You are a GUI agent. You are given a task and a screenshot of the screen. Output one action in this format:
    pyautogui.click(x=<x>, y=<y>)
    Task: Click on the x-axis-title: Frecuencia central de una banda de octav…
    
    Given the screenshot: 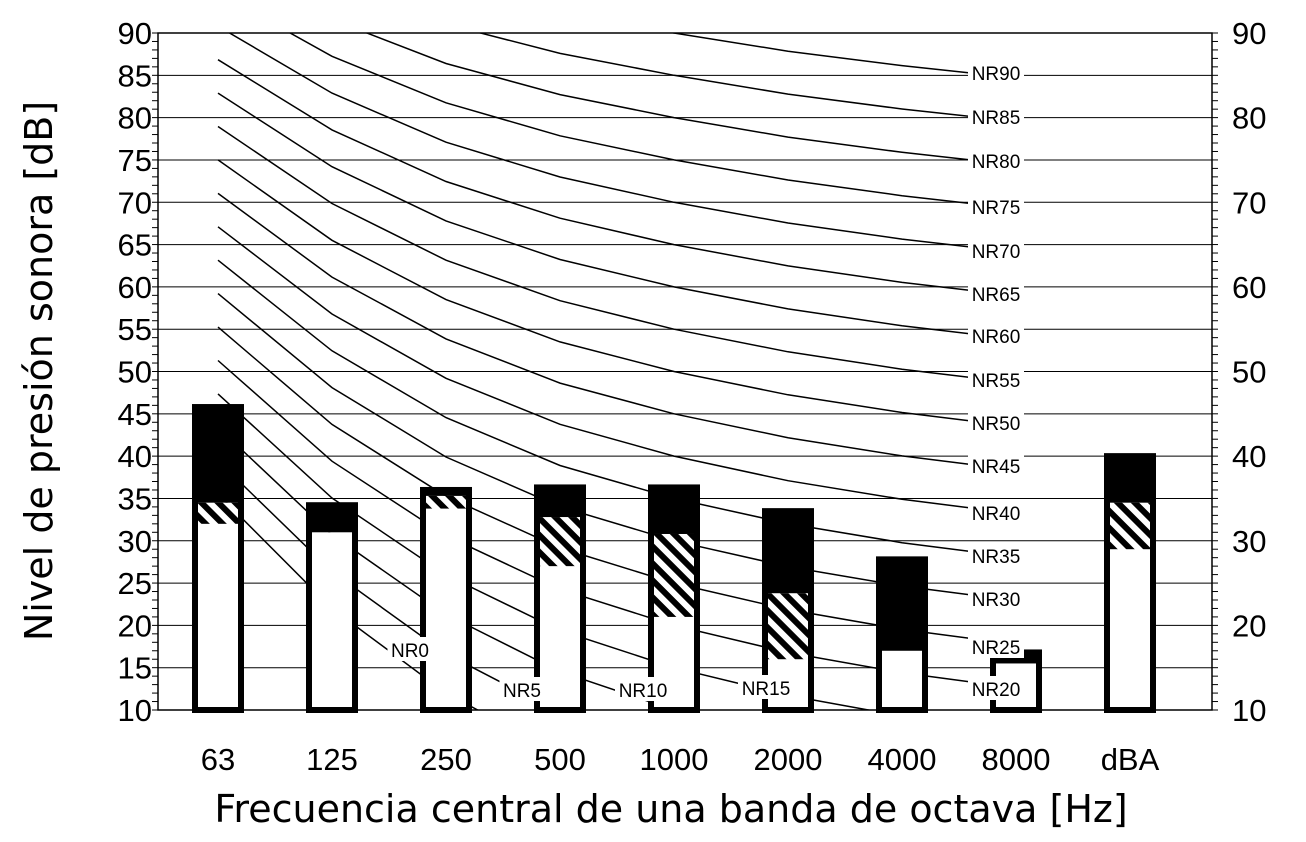 What is the action you would take?
    pyautogui.click(x=670, y=809)
    